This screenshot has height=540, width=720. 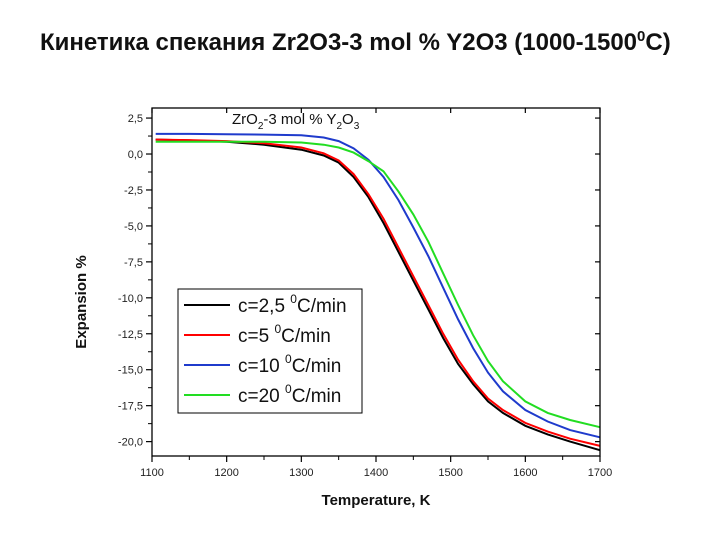 I want to click on y-tick-label: 0,0, so click(x=135, y=155).